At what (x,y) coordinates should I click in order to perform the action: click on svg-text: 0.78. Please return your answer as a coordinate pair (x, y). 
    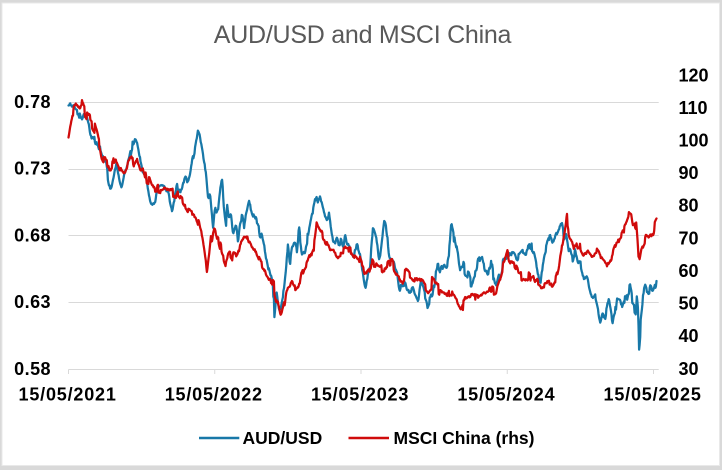
    Looking at the image, I should click on (32, 102).